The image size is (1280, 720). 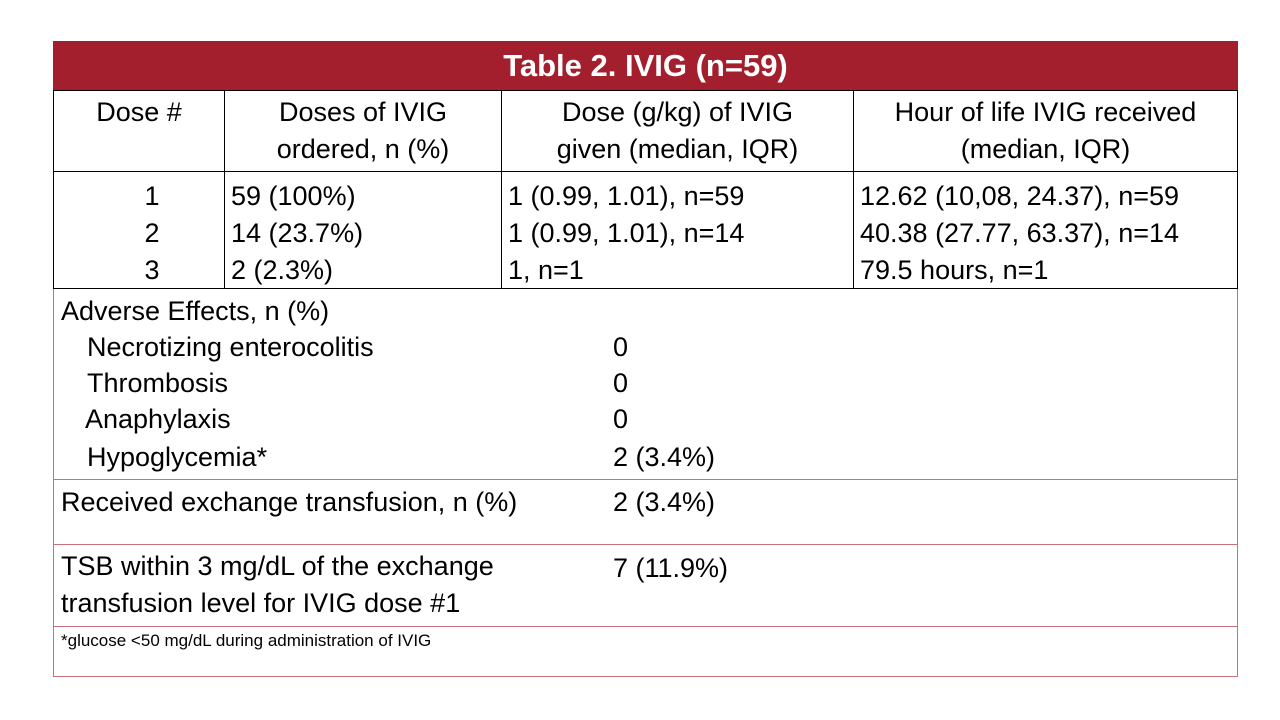 I want to click on table-title: Table 2. IVIG (n=59), so click(x=645, y=65).